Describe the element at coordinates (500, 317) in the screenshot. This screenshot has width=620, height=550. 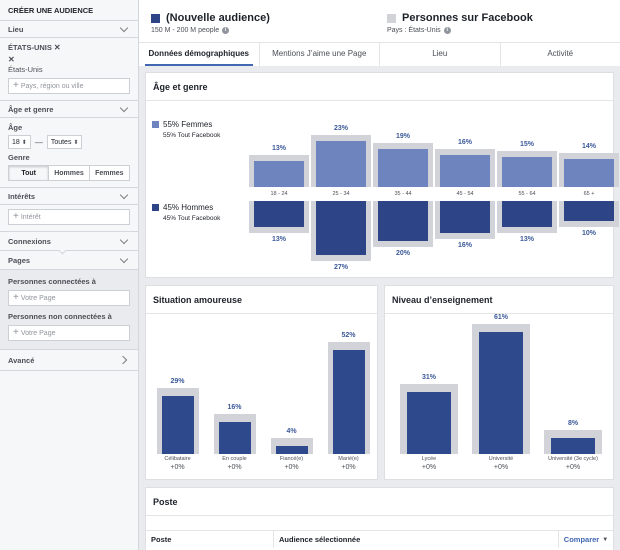
I see `bar-value-label: 61%` at that location.